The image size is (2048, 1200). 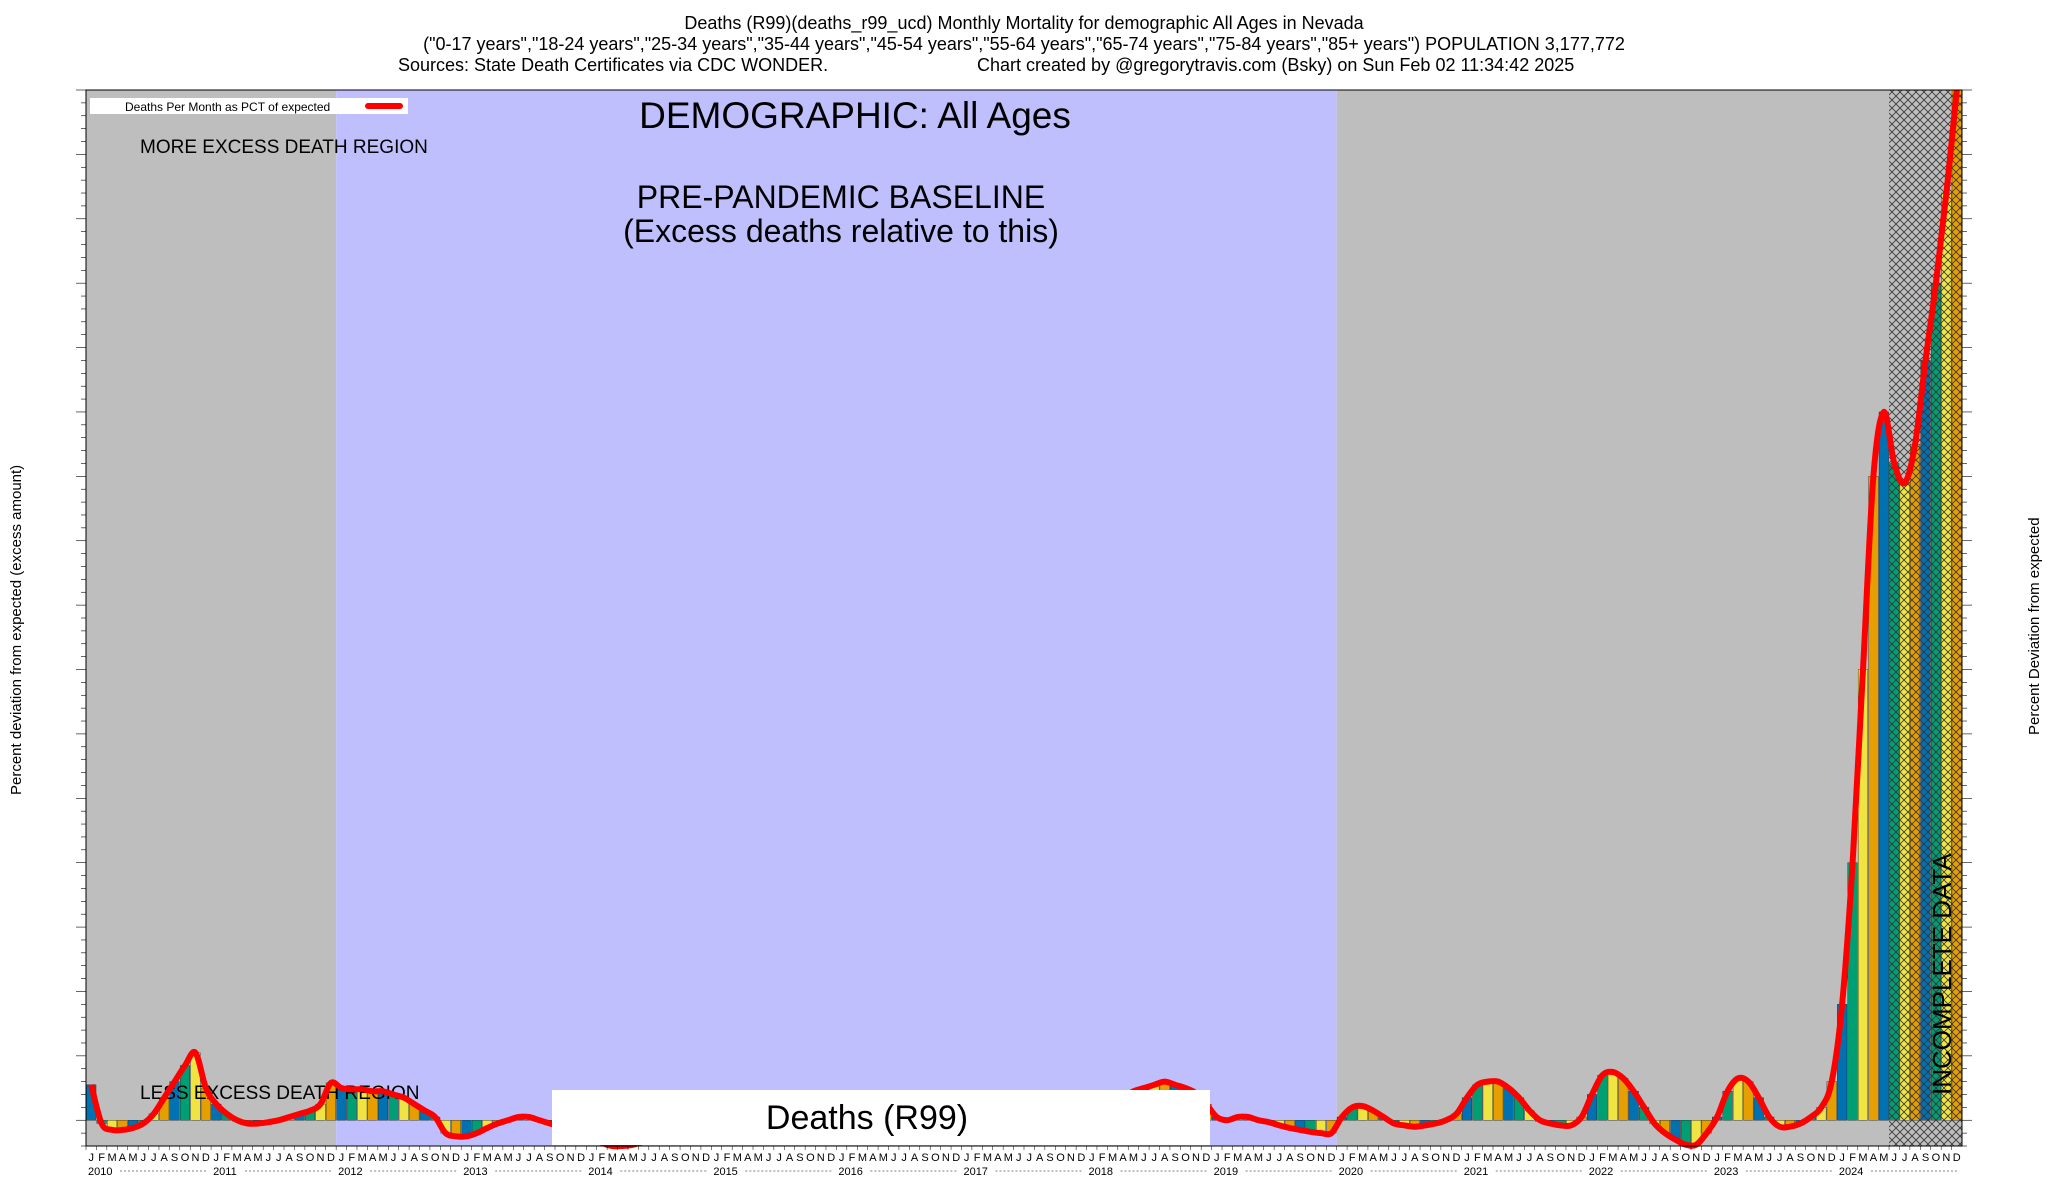 I want to click on x-year-tick-label: 2010, so click(x=100, y=1172).